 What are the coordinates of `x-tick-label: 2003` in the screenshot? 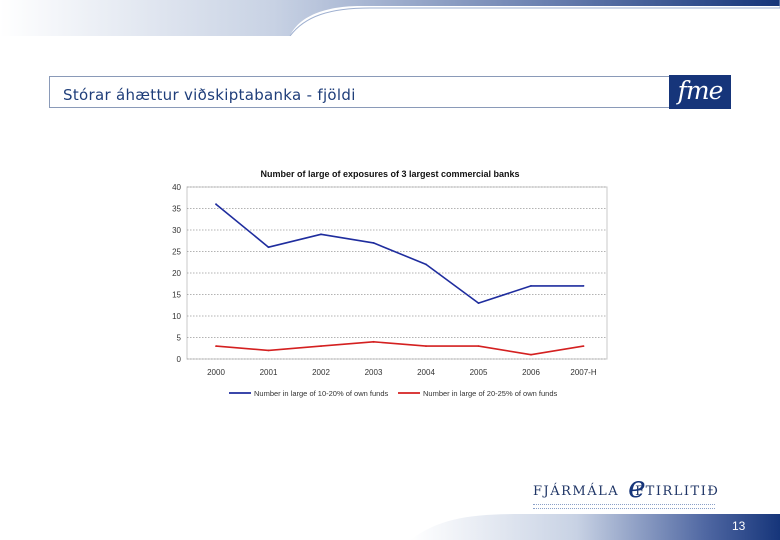 It's located at (374, 372).